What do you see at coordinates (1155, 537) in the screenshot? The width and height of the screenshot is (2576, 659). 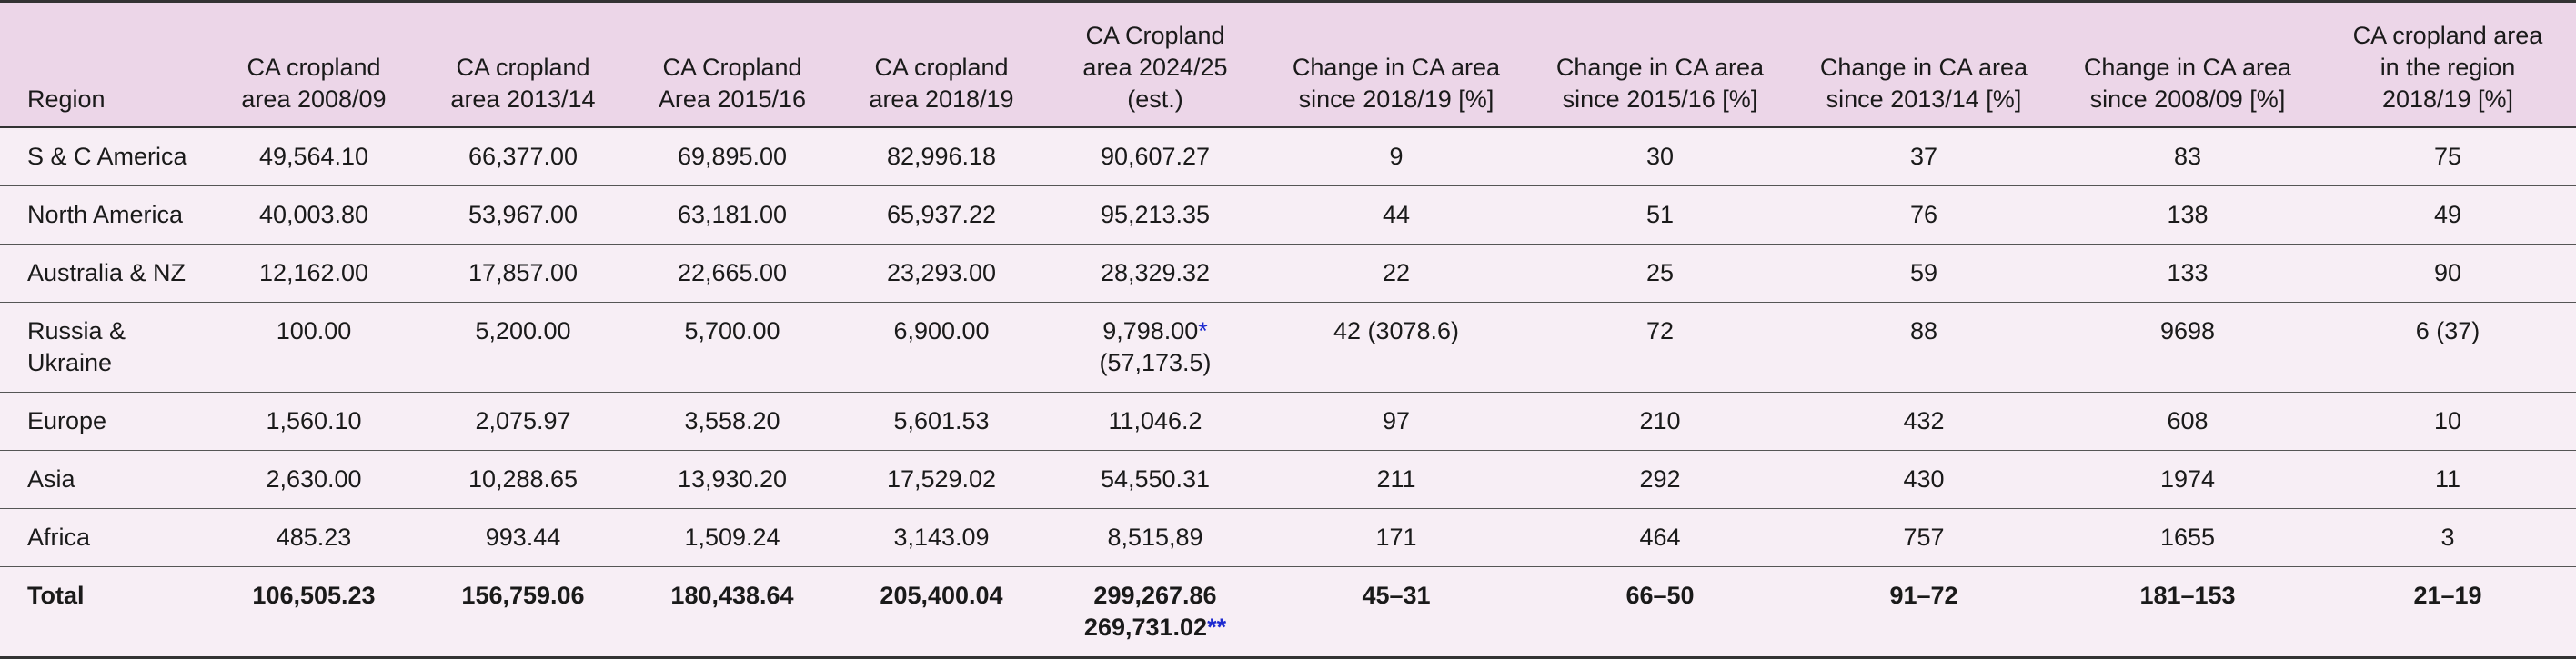 I see `cell-ca-2024-25: 8,515,89` at bounding box center [1155, 537].